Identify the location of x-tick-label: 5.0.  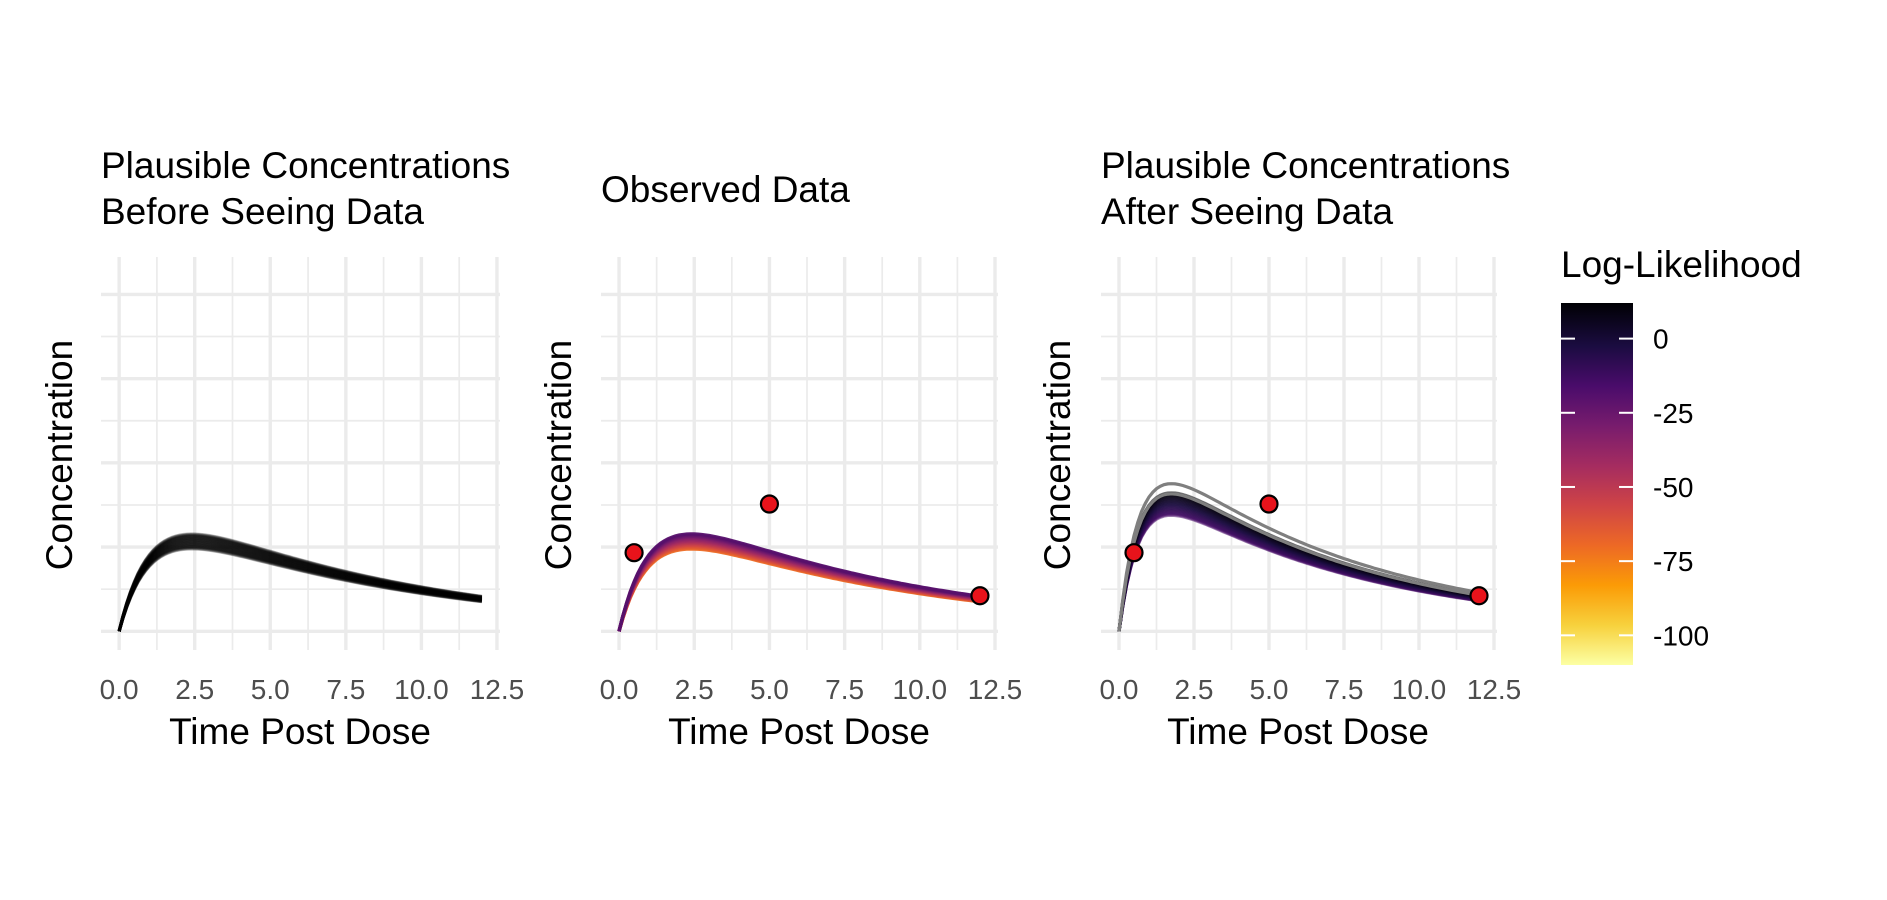
(1269, 689).